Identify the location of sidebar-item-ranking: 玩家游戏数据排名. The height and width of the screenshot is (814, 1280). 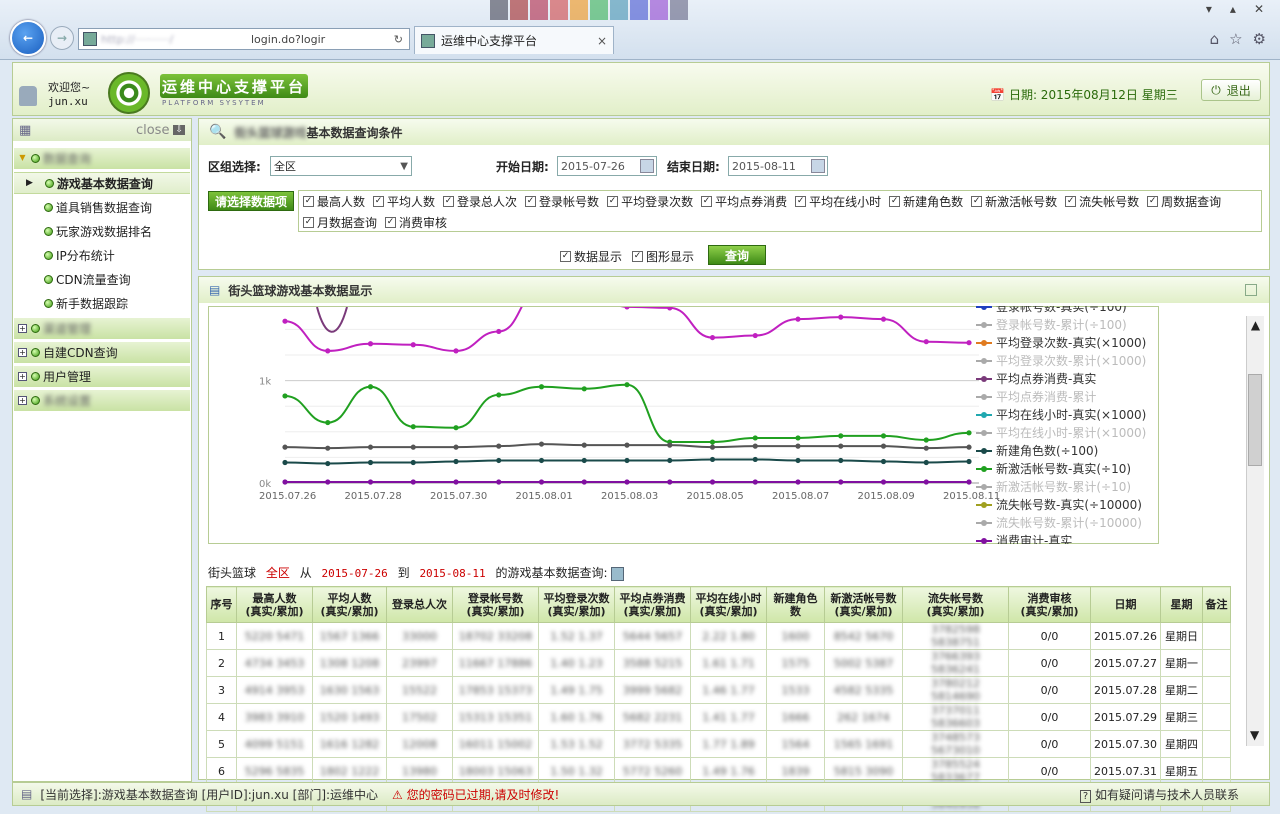
(98, 231).